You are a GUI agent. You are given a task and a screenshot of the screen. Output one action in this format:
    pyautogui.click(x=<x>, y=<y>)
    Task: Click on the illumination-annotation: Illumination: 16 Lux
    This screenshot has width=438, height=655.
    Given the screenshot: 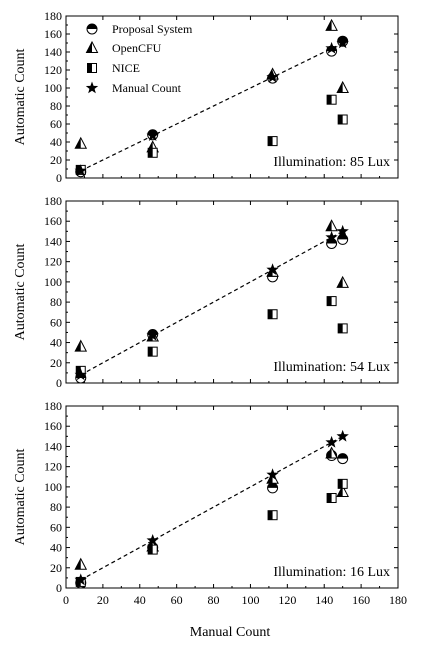 What is the action you would take?
    pyautogui.click(x=331, y=572)
    